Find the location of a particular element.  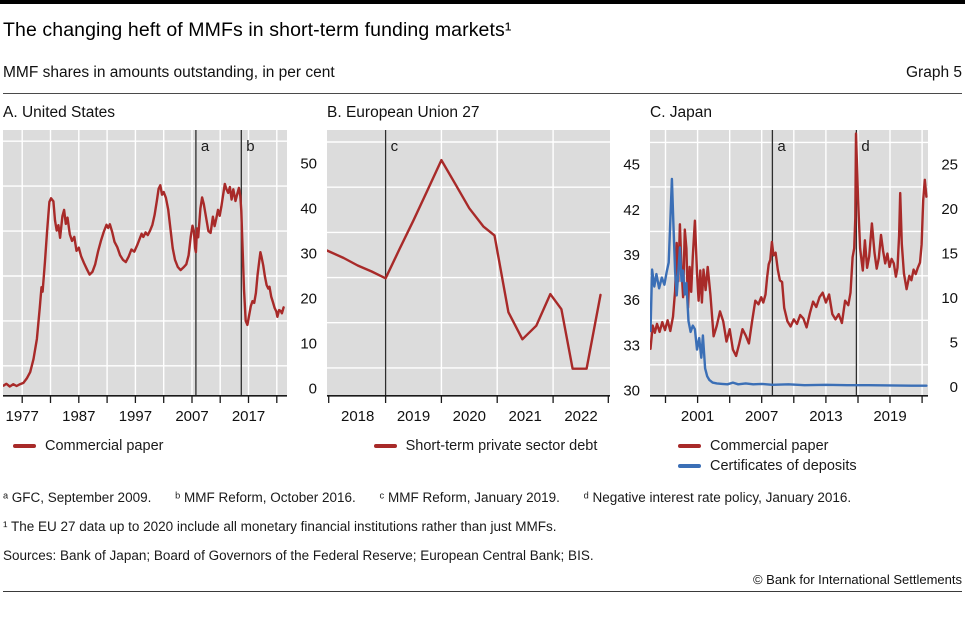

legend-item: Short-term private sector debt is located at coordinates (485, 446).